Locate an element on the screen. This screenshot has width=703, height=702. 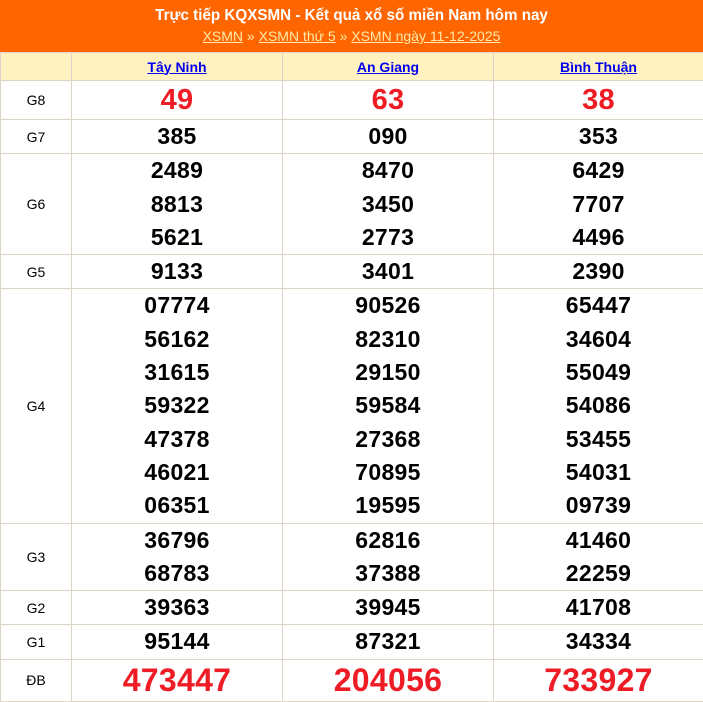
prize-number: 46021 is located at coordinates (177, 472).